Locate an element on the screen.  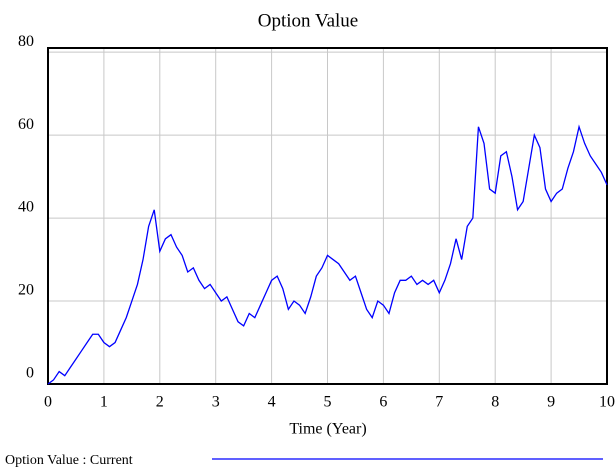
x-tick-label: 4 is located at coordinates (272, 402).